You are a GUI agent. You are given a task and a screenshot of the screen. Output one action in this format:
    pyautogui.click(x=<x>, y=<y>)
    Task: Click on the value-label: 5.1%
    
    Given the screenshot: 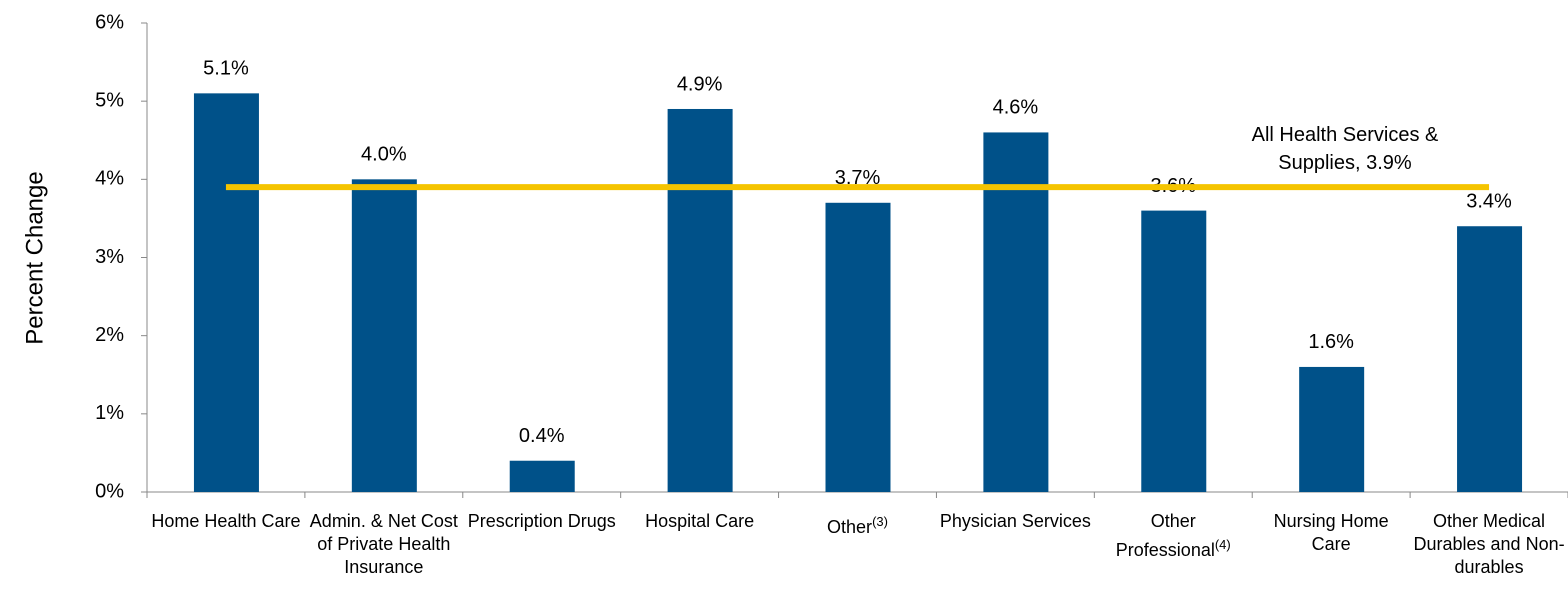 What is the action you would take?
    pyautogui.click(x=226, y=69)
    